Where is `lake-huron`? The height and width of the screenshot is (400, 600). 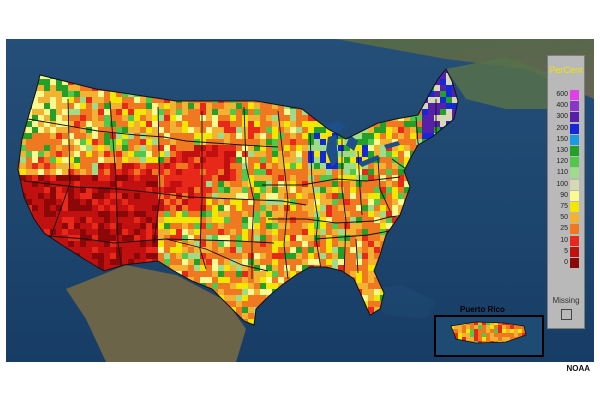
lake-huron is located at coordinates (352, 143).